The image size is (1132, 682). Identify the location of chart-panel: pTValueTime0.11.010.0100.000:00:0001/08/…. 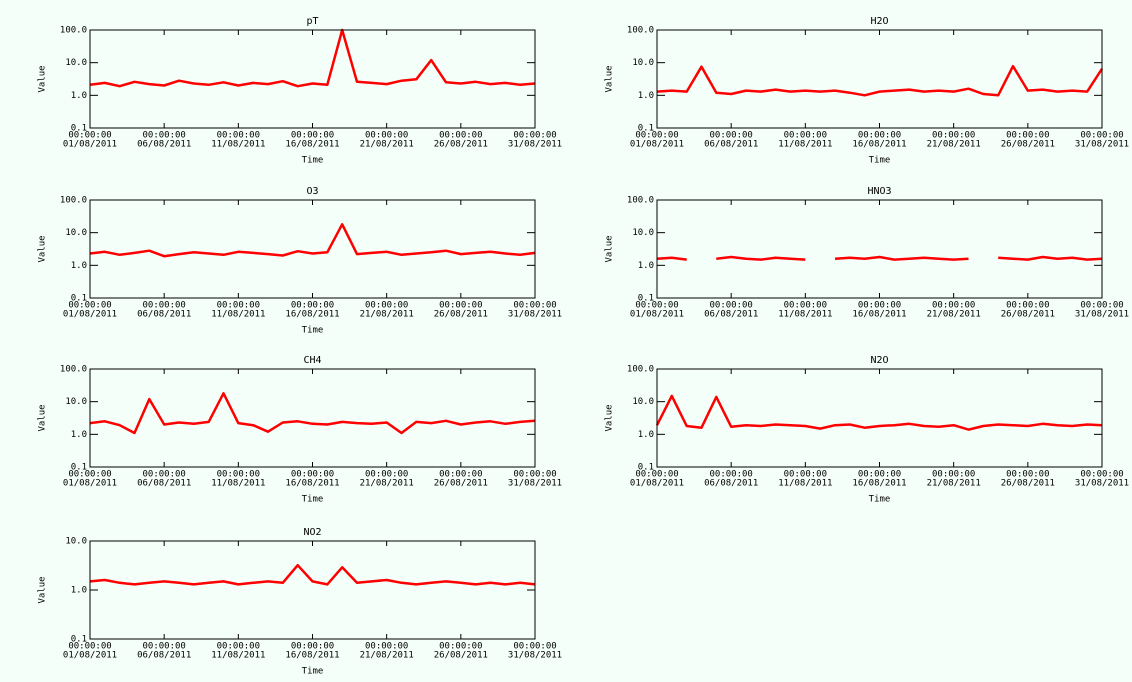
(300, 91).